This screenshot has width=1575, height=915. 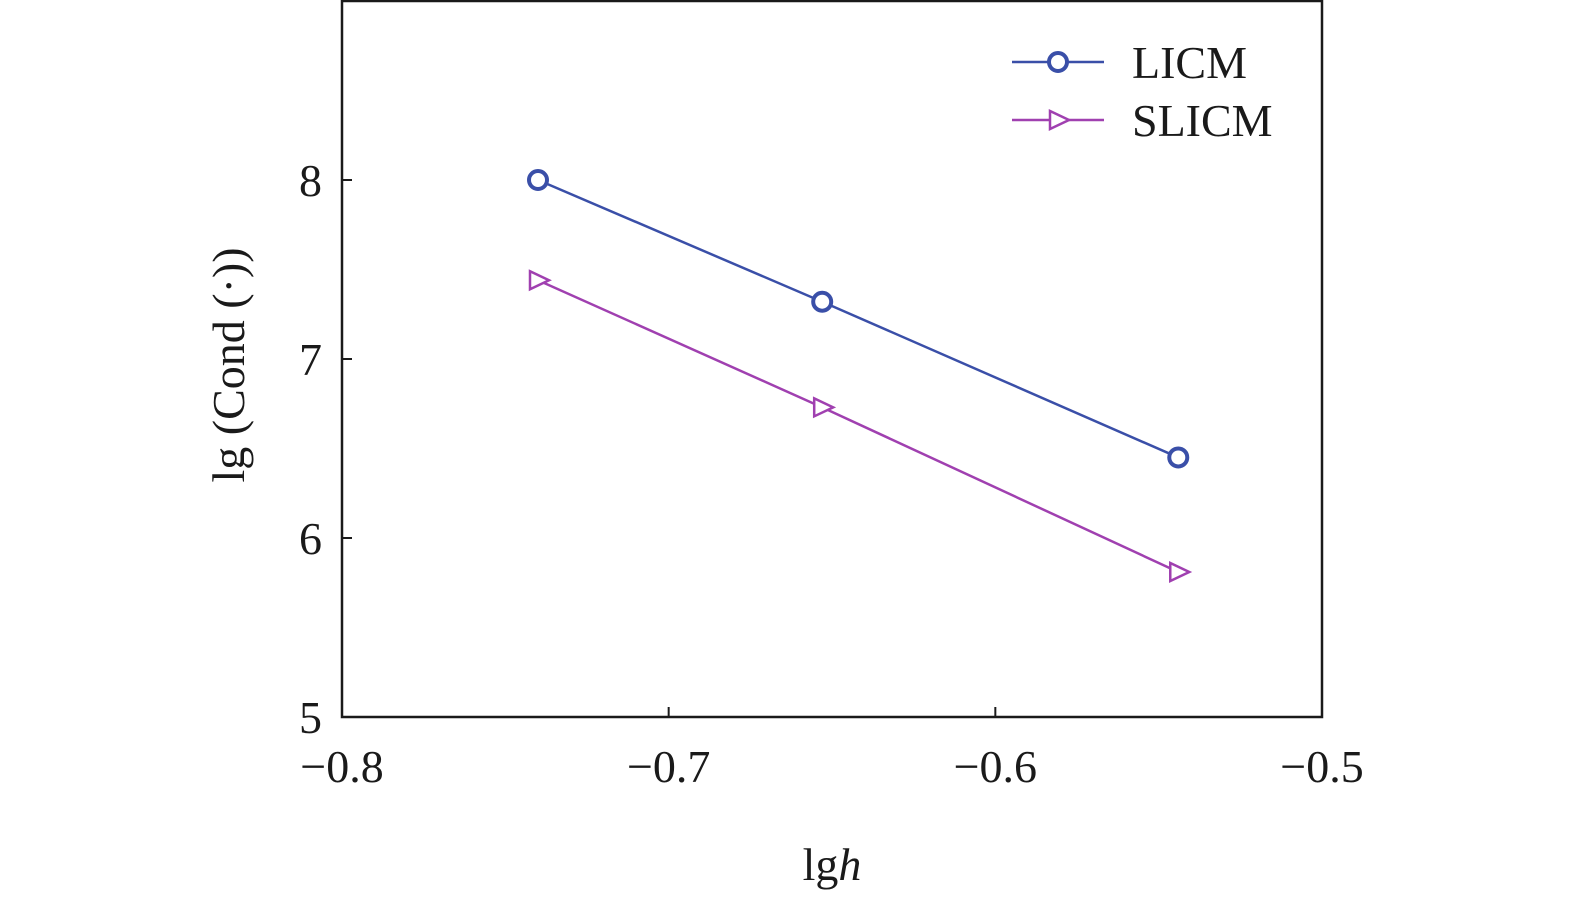 What do you see at coordinates (995, 766) in the screenshot?
I see `x-tick-label: −0.6` at bounding box center [995, 766].